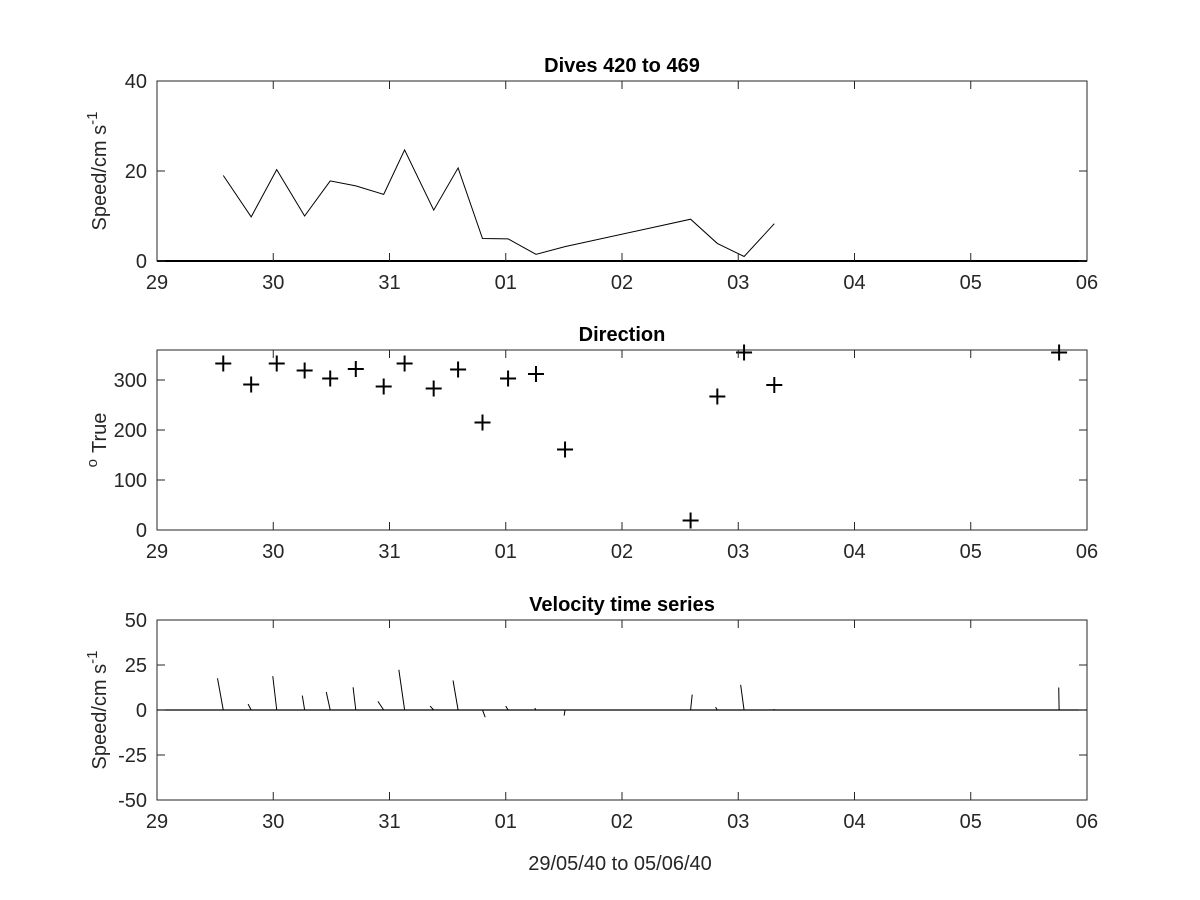 This screenshot has height=900, width=1200. Describe the element at coordinates (130, 481) in the screenshot. I see `direction-y-tick-label: 100` at that location.